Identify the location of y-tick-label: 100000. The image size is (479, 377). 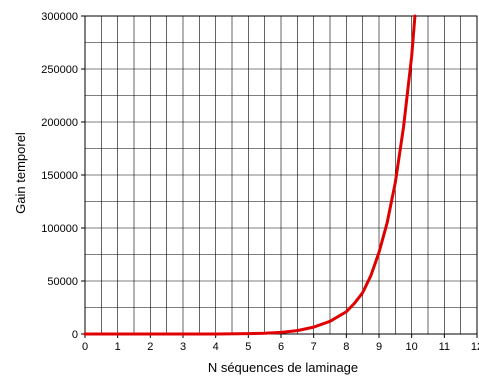
(59, 229).